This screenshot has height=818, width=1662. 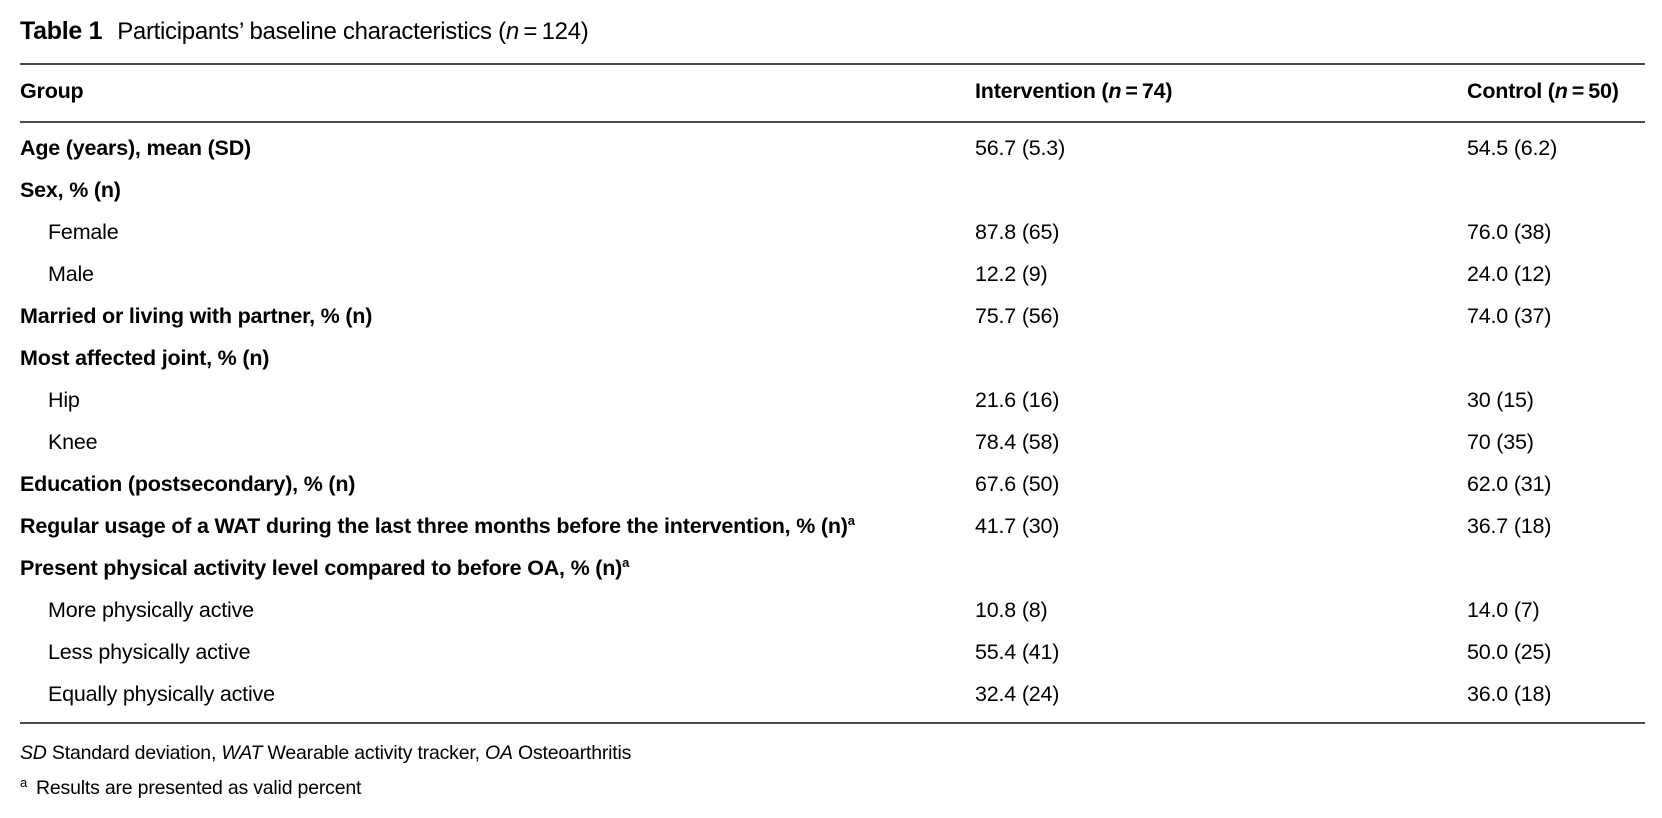 What do you see at coordinates (1020, 148) in the screenshot?
I see `intervention-value: 56.7 (5.3)` at bounding box center [1020, 148].